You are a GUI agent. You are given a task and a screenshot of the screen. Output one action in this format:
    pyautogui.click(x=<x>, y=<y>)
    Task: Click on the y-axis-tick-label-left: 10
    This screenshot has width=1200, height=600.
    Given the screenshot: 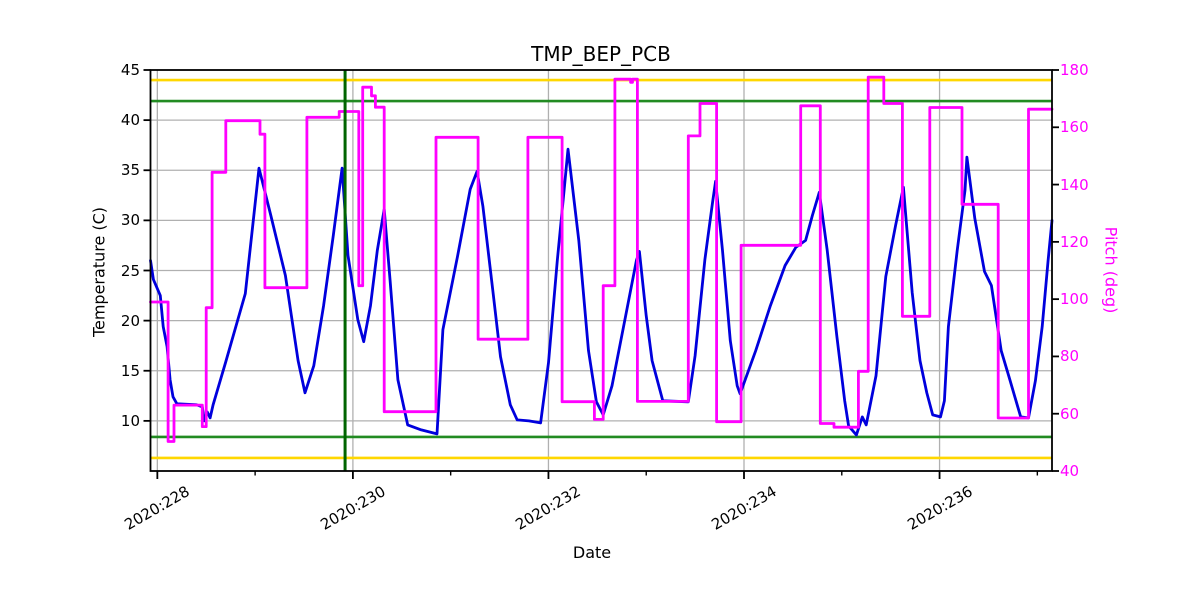 What is the action you would take?
    pyautogui.click(x=130, y=420)
    